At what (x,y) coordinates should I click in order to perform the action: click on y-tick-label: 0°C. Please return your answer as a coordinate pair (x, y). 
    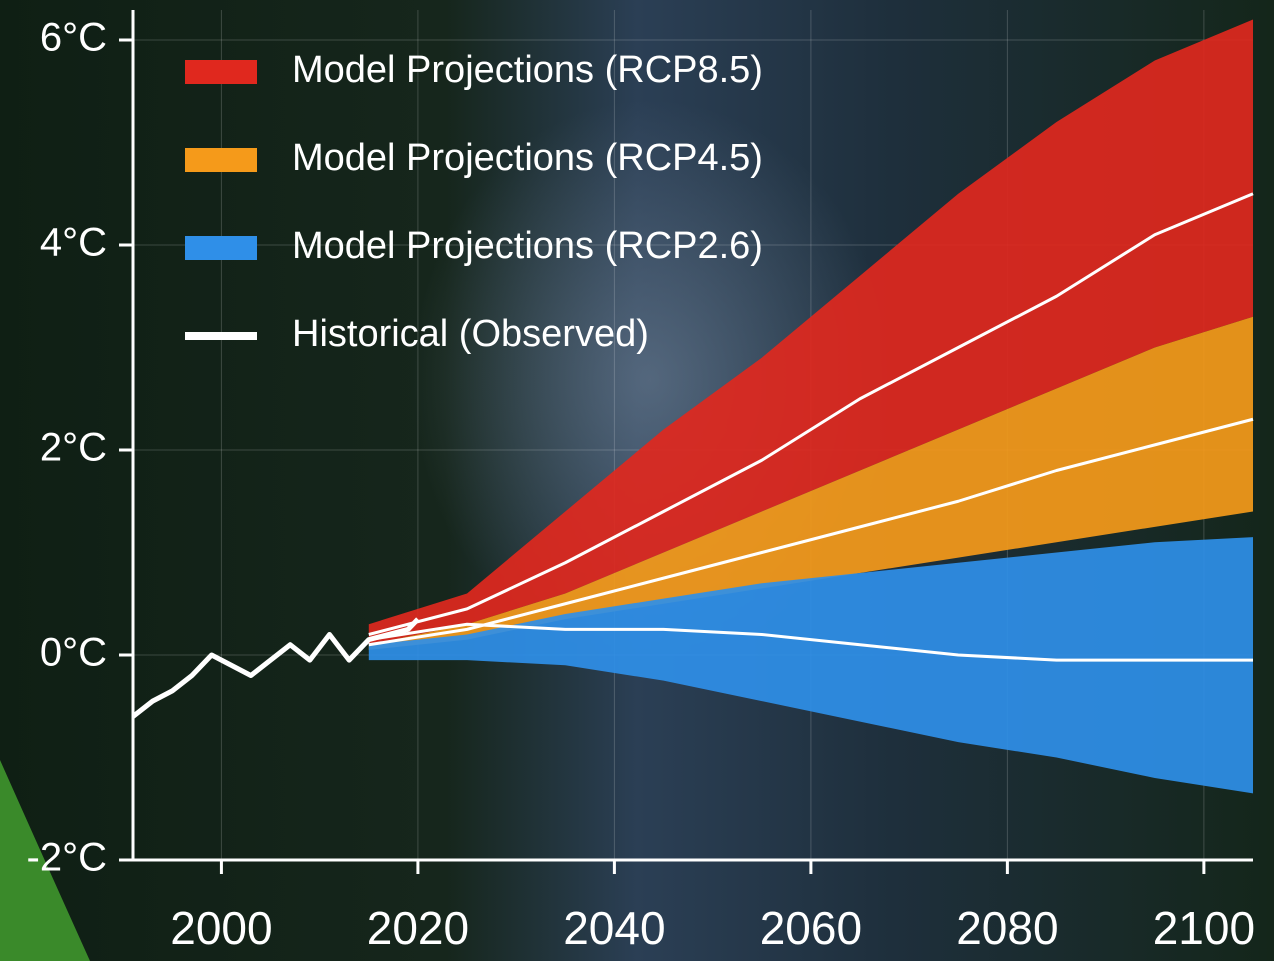
    Looking at the image, I should click on (73, 653).